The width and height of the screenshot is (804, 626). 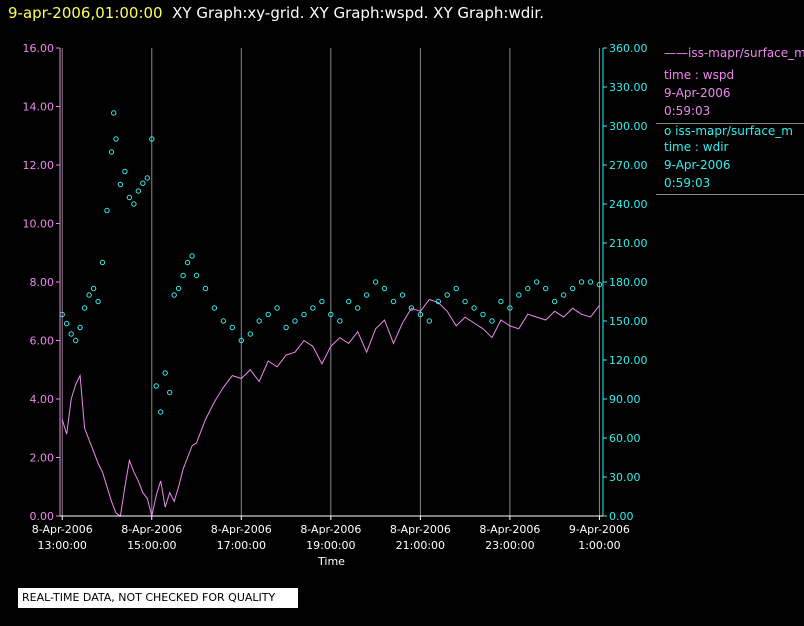 What do you see at coordinates (621, 516) in the screenshot?
I see `right-tick-label: 0.00` at bounding box center [621, 516].